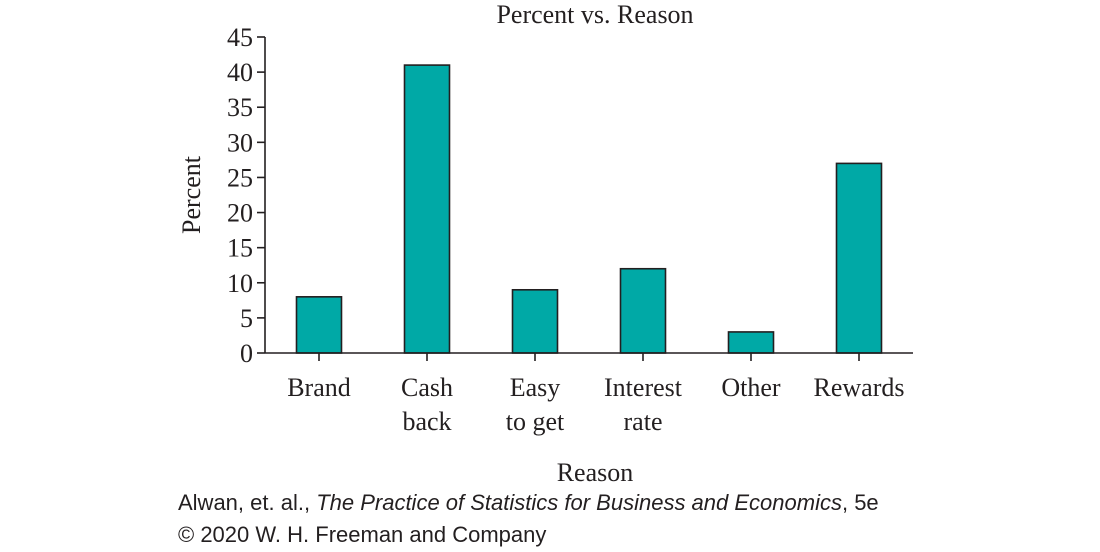 The image size is (1100, 552). Describe the element at coordinates (319, 387) in the screenshot. I see `x-tick-label: Brand` at that location.